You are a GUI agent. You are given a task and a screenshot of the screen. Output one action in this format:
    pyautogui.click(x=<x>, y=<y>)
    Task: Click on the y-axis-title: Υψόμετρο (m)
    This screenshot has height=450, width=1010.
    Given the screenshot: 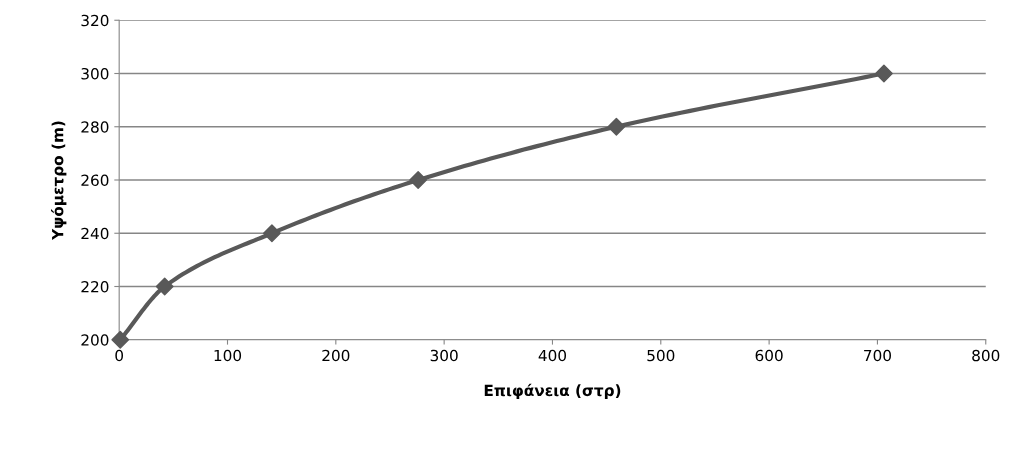 What is the action you would take?
    pyautogui.click(x=58, y=181)
    